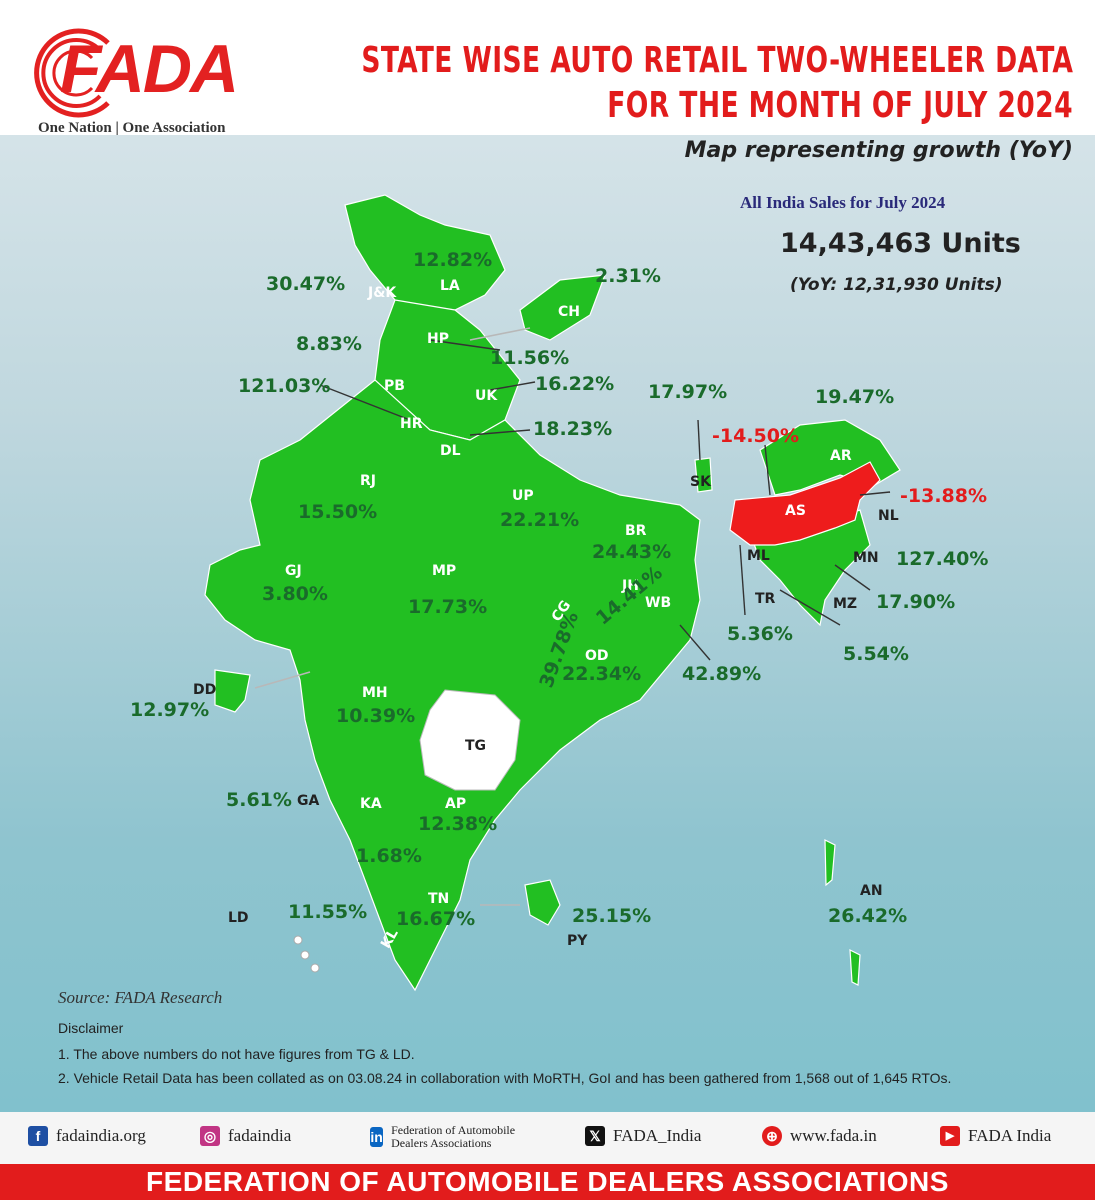  Describe the element at coordinates (657, 1135) in the screenshot. I see `social-label: FADA_India` at that location.